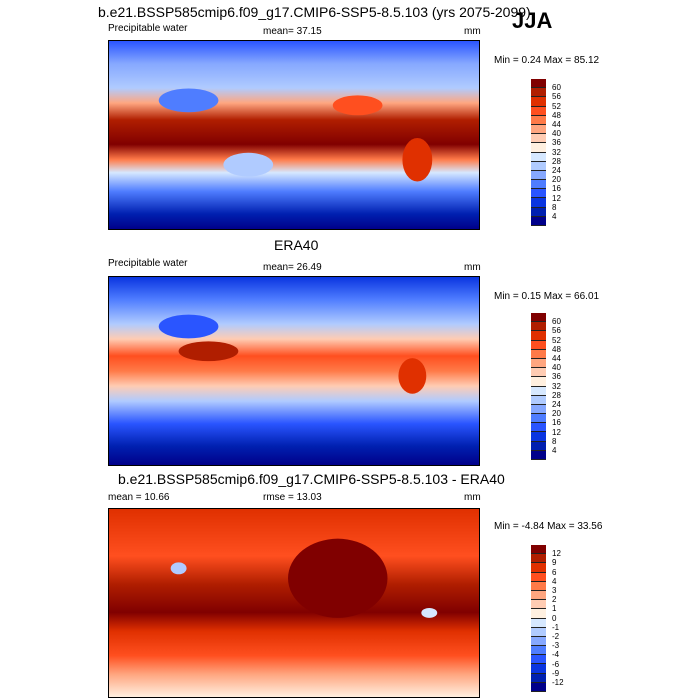  I want to click on colorbar-tick-label: 2, so click(554, 600).